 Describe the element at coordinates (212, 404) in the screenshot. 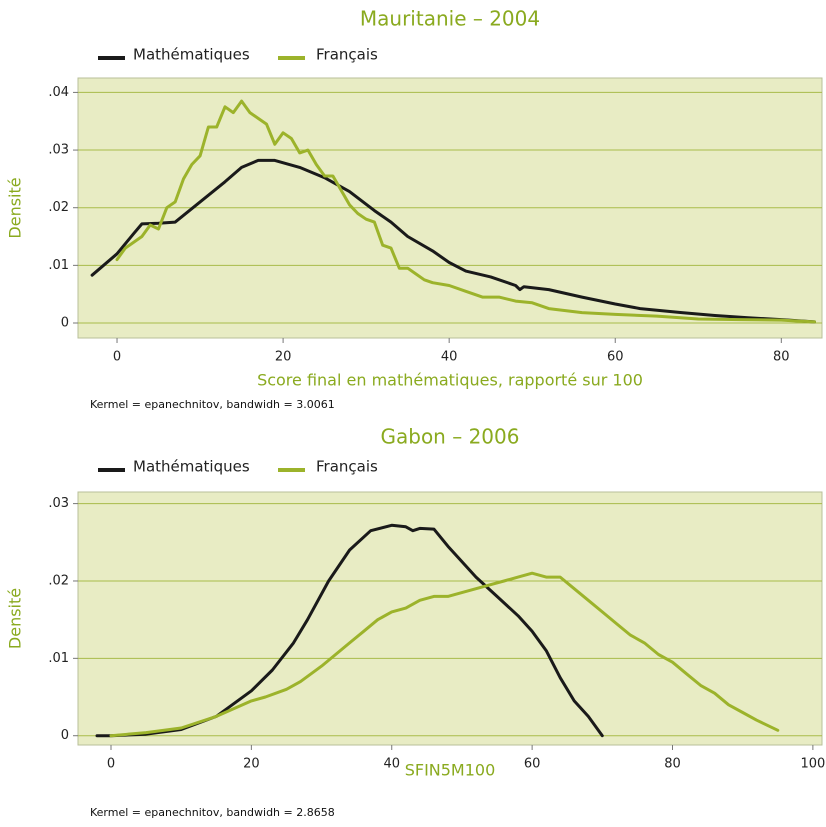

I see `note: Kermel = epanechnitov, bandwidh = 3.0061` at that location.